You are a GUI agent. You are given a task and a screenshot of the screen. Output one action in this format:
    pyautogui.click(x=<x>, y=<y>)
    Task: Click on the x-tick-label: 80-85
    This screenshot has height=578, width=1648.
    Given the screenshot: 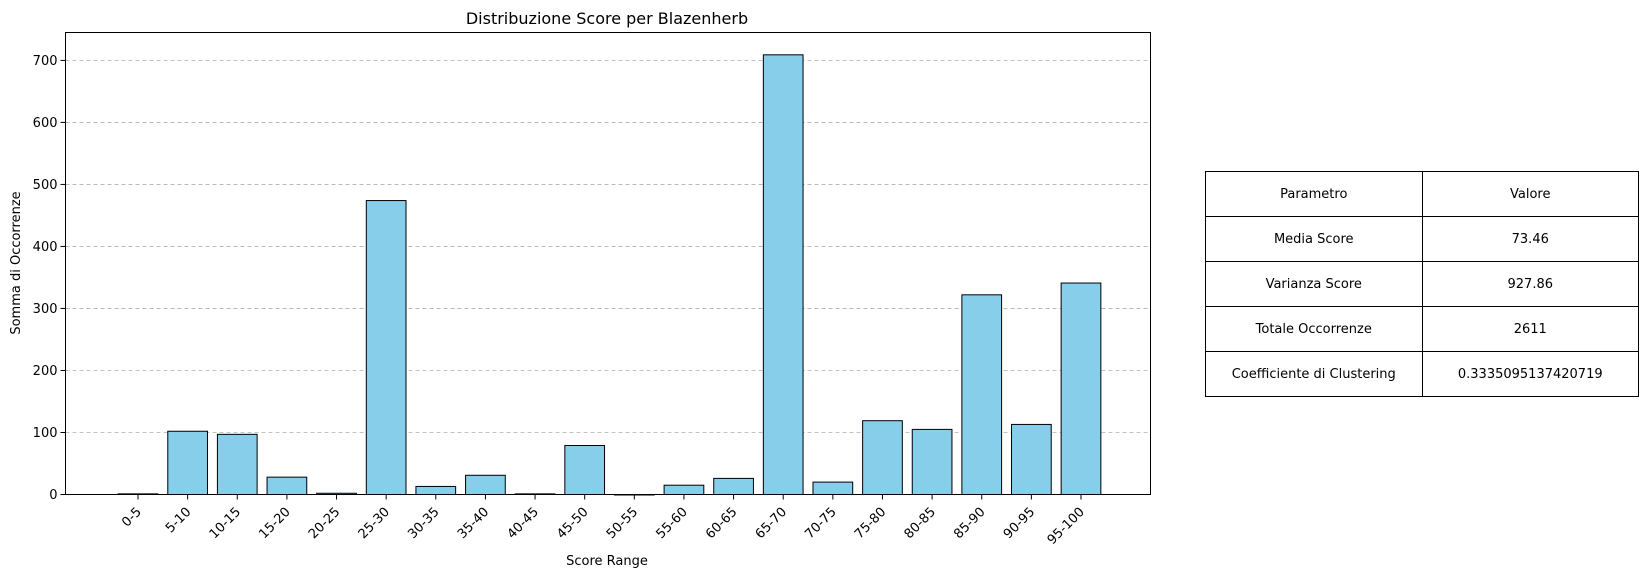 What is the action you would take?
    pyautogui.click(x=920, y=523)
    